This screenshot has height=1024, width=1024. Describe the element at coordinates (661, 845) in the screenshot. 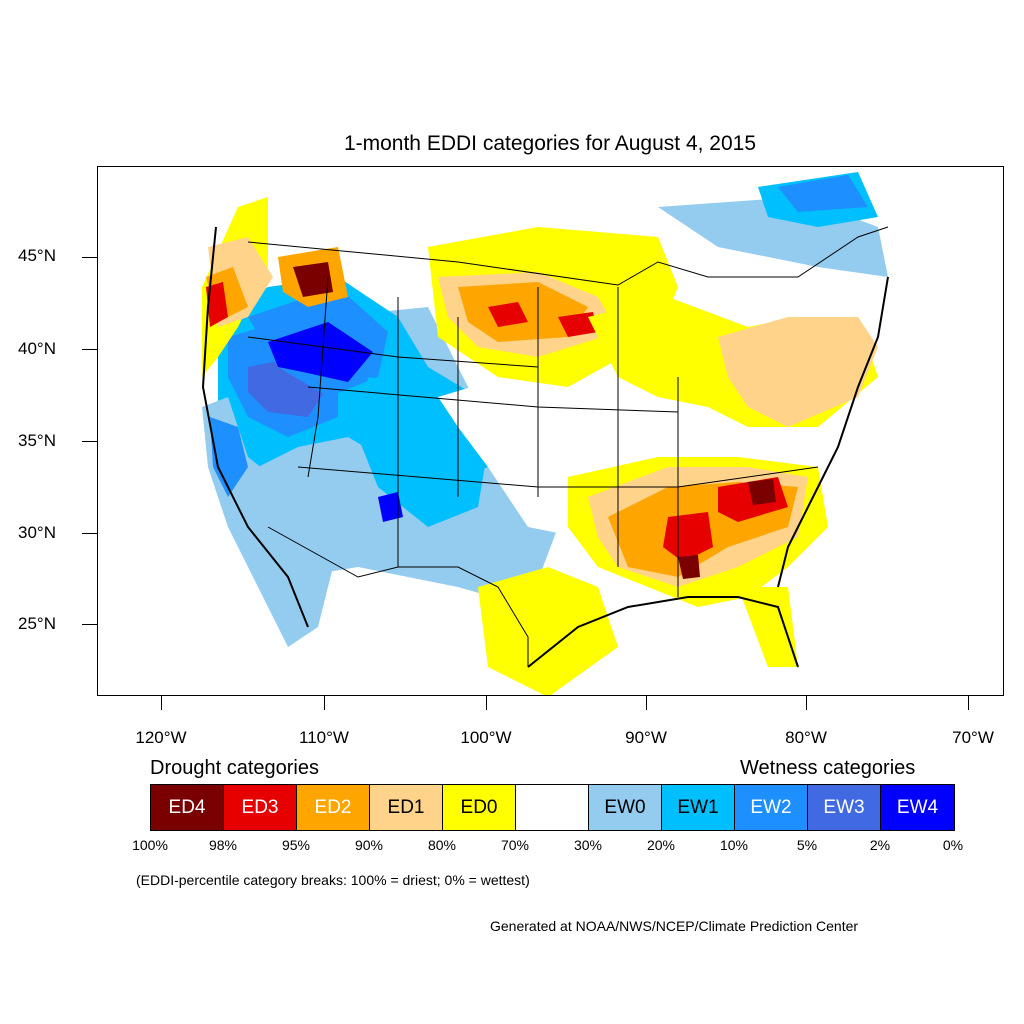

I see `legend-break-label: 20%` at that location.